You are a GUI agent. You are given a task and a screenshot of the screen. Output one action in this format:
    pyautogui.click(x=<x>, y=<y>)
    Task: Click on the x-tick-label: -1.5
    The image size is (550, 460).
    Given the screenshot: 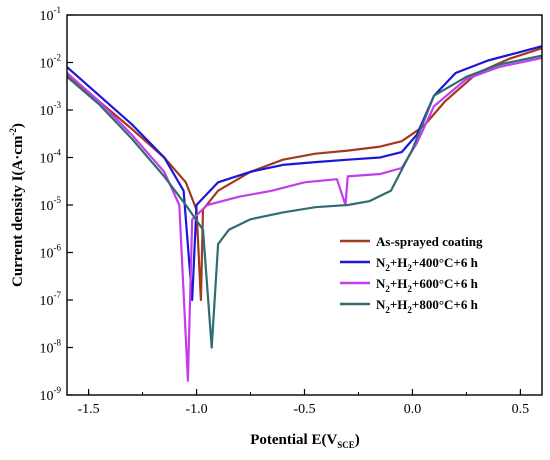 What is the action you would take?
    pyautogui.click(x=89, y=409)
    